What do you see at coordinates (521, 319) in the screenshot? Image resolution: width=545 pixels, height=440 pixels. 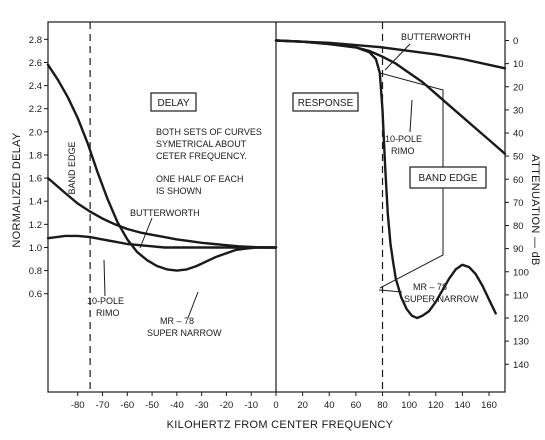 I see `right-y-tick-label: 120` at bounding box center [521, 319].